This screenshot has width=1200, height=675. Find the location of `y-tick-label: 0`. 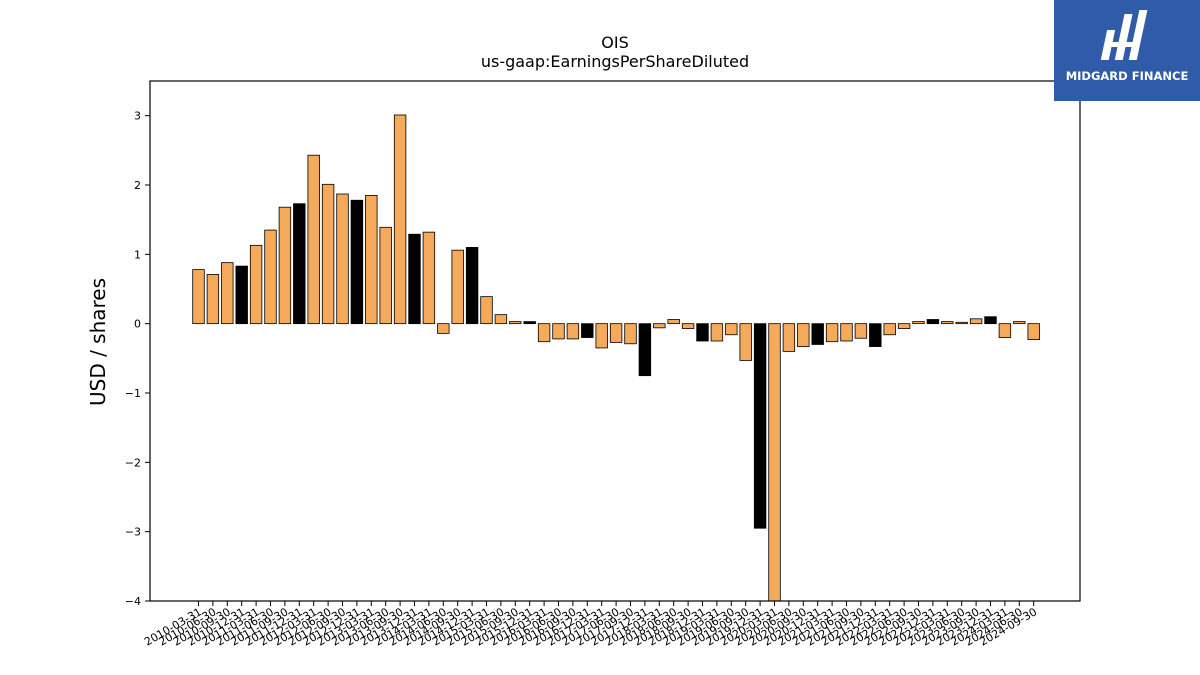

y-tick-label: 0 is located at coordinates (137, 324).